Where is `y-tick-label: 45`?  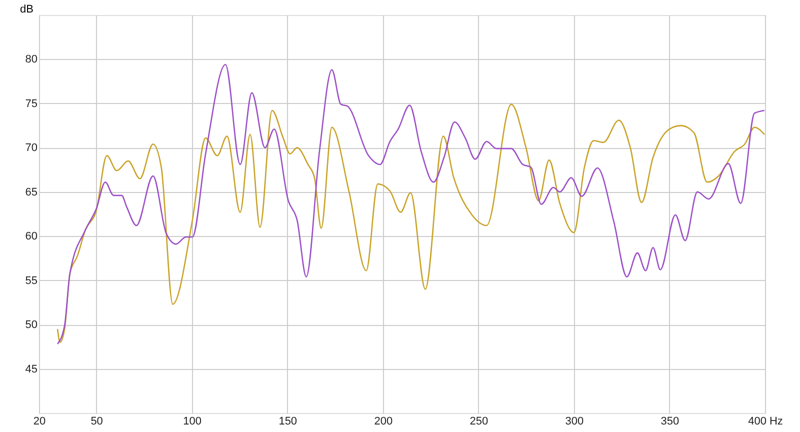
y-tick-label: 45 is located at coordinates (31, 369).